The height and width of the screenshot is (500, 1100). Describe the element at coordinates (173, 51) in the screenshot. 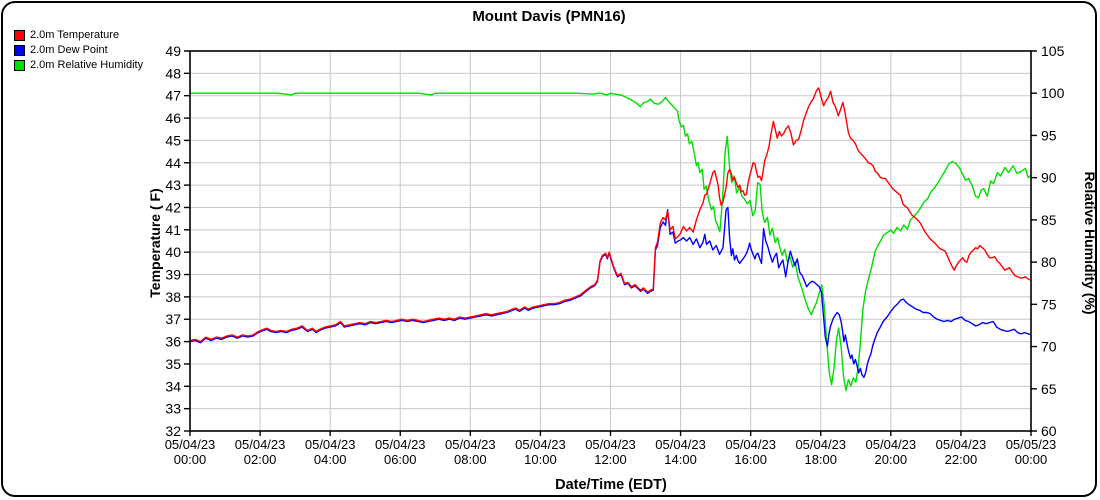

I see `y-axis-tick-label-left: 49` at that location.